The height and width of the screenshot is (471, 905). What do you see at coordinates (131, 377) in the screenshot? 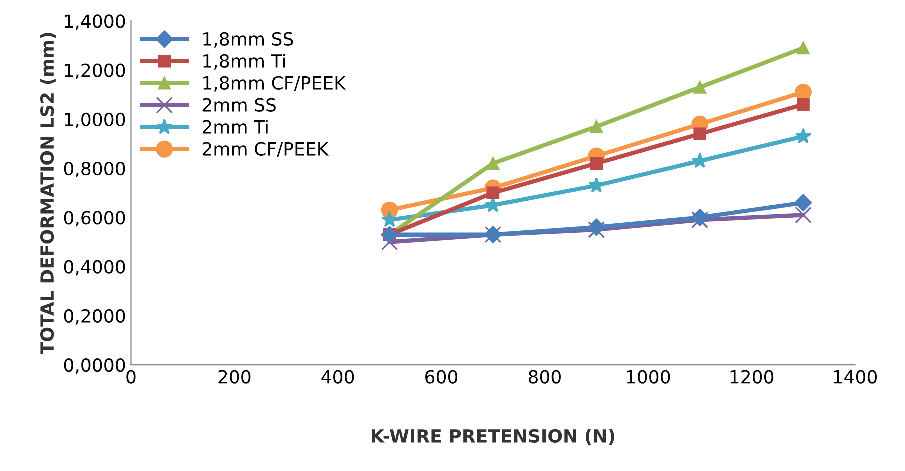
I see `x-tick-label: 0` at bounding box center [131, 377].